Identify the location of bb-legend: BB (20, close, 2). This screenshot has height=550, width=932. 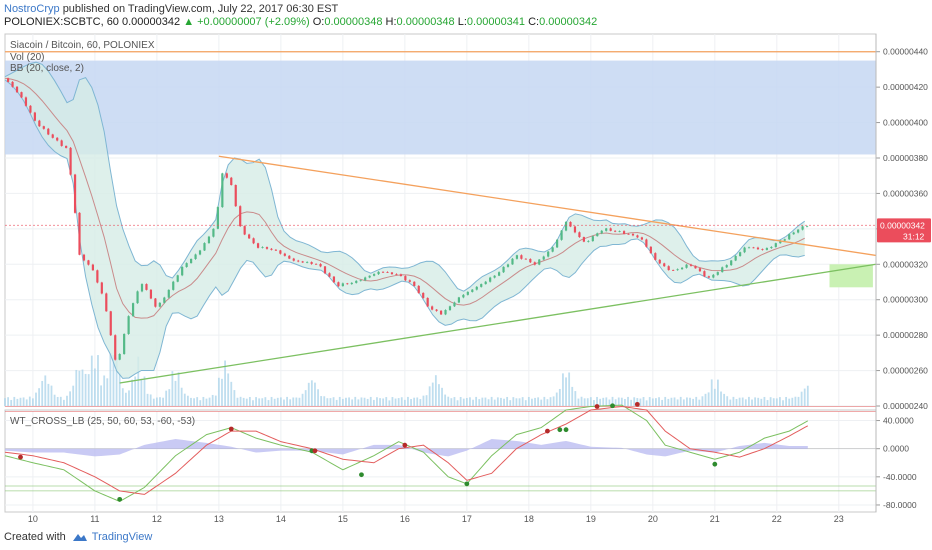
(47, 68).